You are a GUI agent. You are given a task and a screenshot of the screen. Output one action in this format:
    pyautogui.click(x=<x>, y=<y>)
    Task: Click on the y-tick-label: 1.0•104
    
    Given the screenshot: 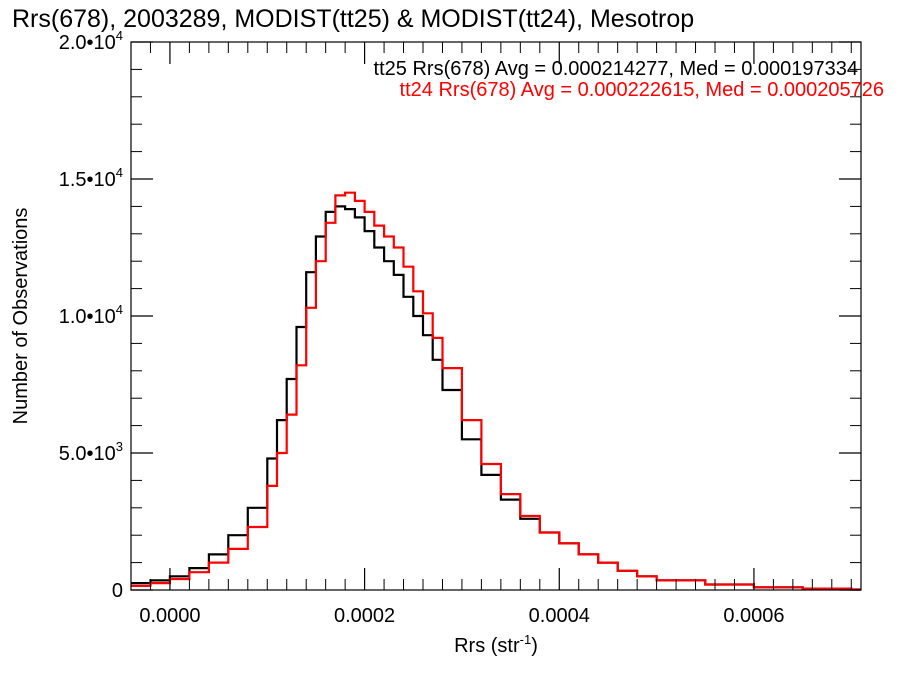 What is the action you would take?
    pyautogui.click(x=91, y=315)
    